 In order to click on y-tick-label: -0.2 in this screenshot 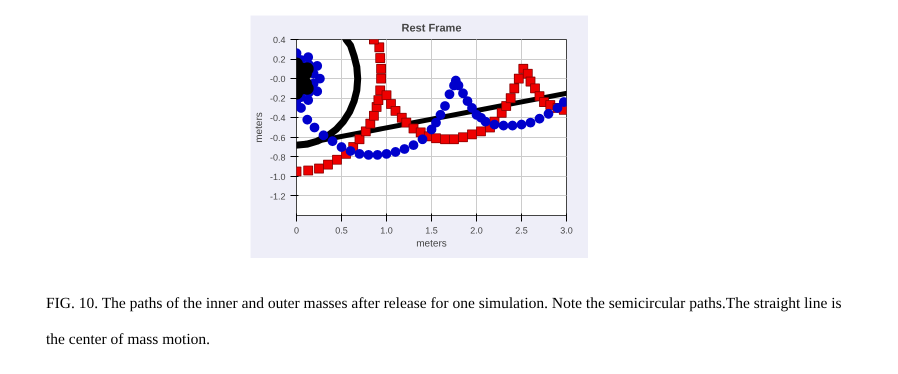, I will do `click(278, 99)`.